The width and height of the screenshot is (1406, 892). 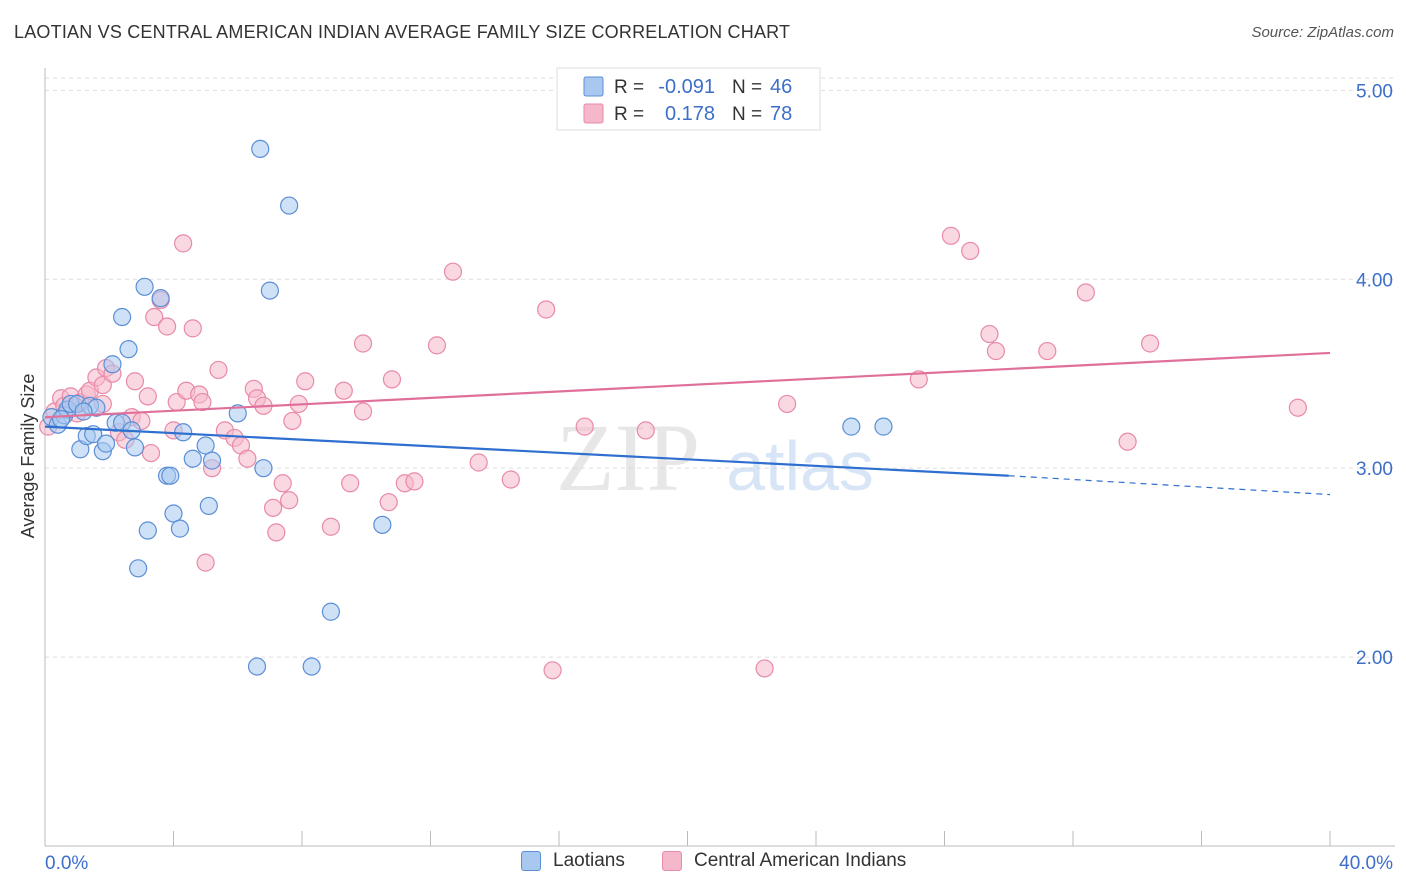 I want to click on trend-lines, so click(x=687, y=423).